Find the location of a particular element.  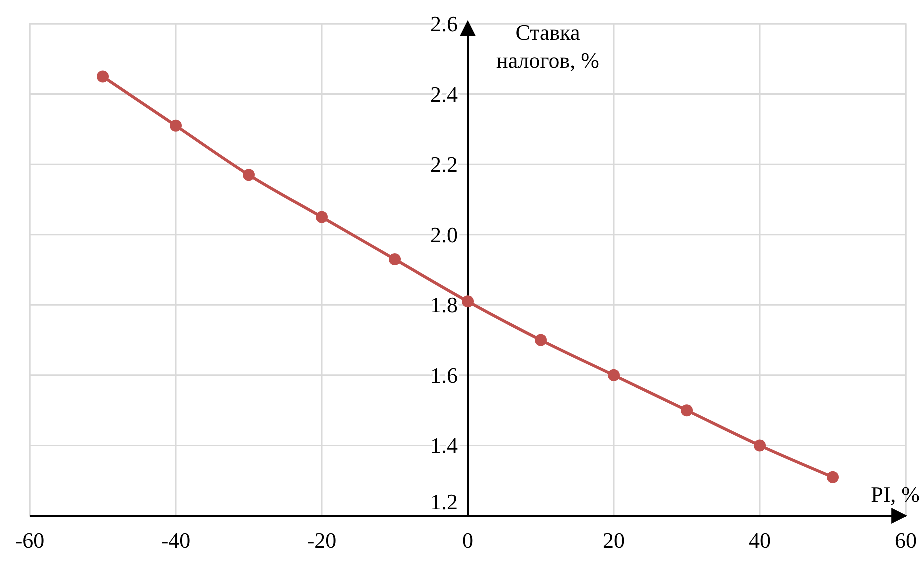

y-tick-label: 1.8 is located at coordinates (444, 305).